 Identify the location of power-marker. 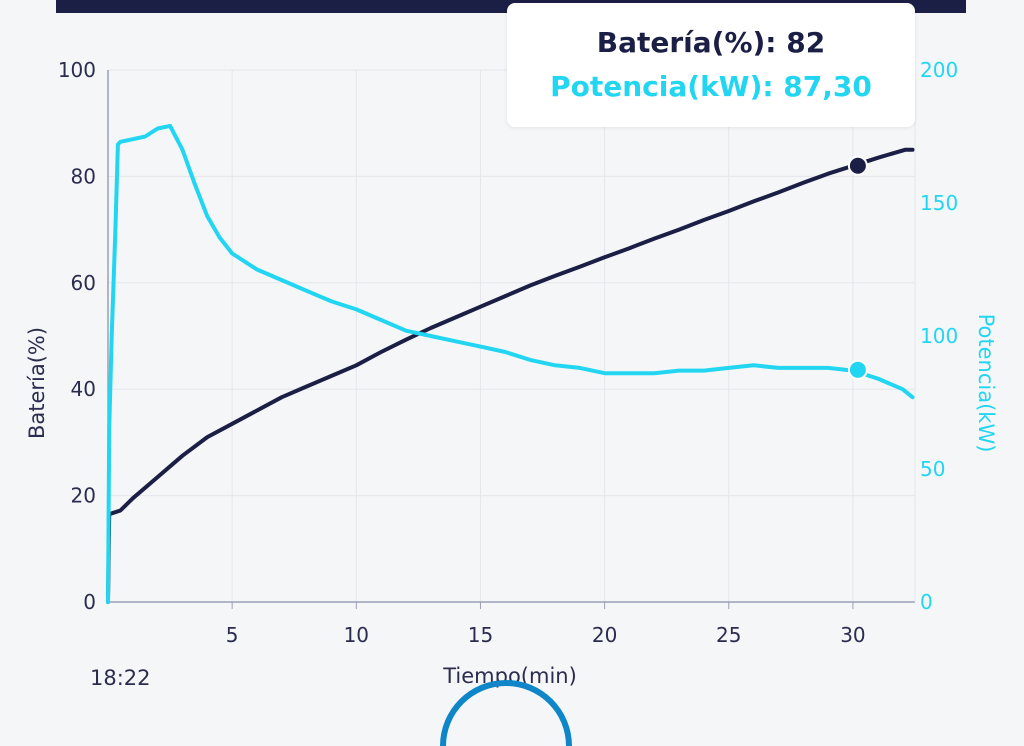
(857, 369).